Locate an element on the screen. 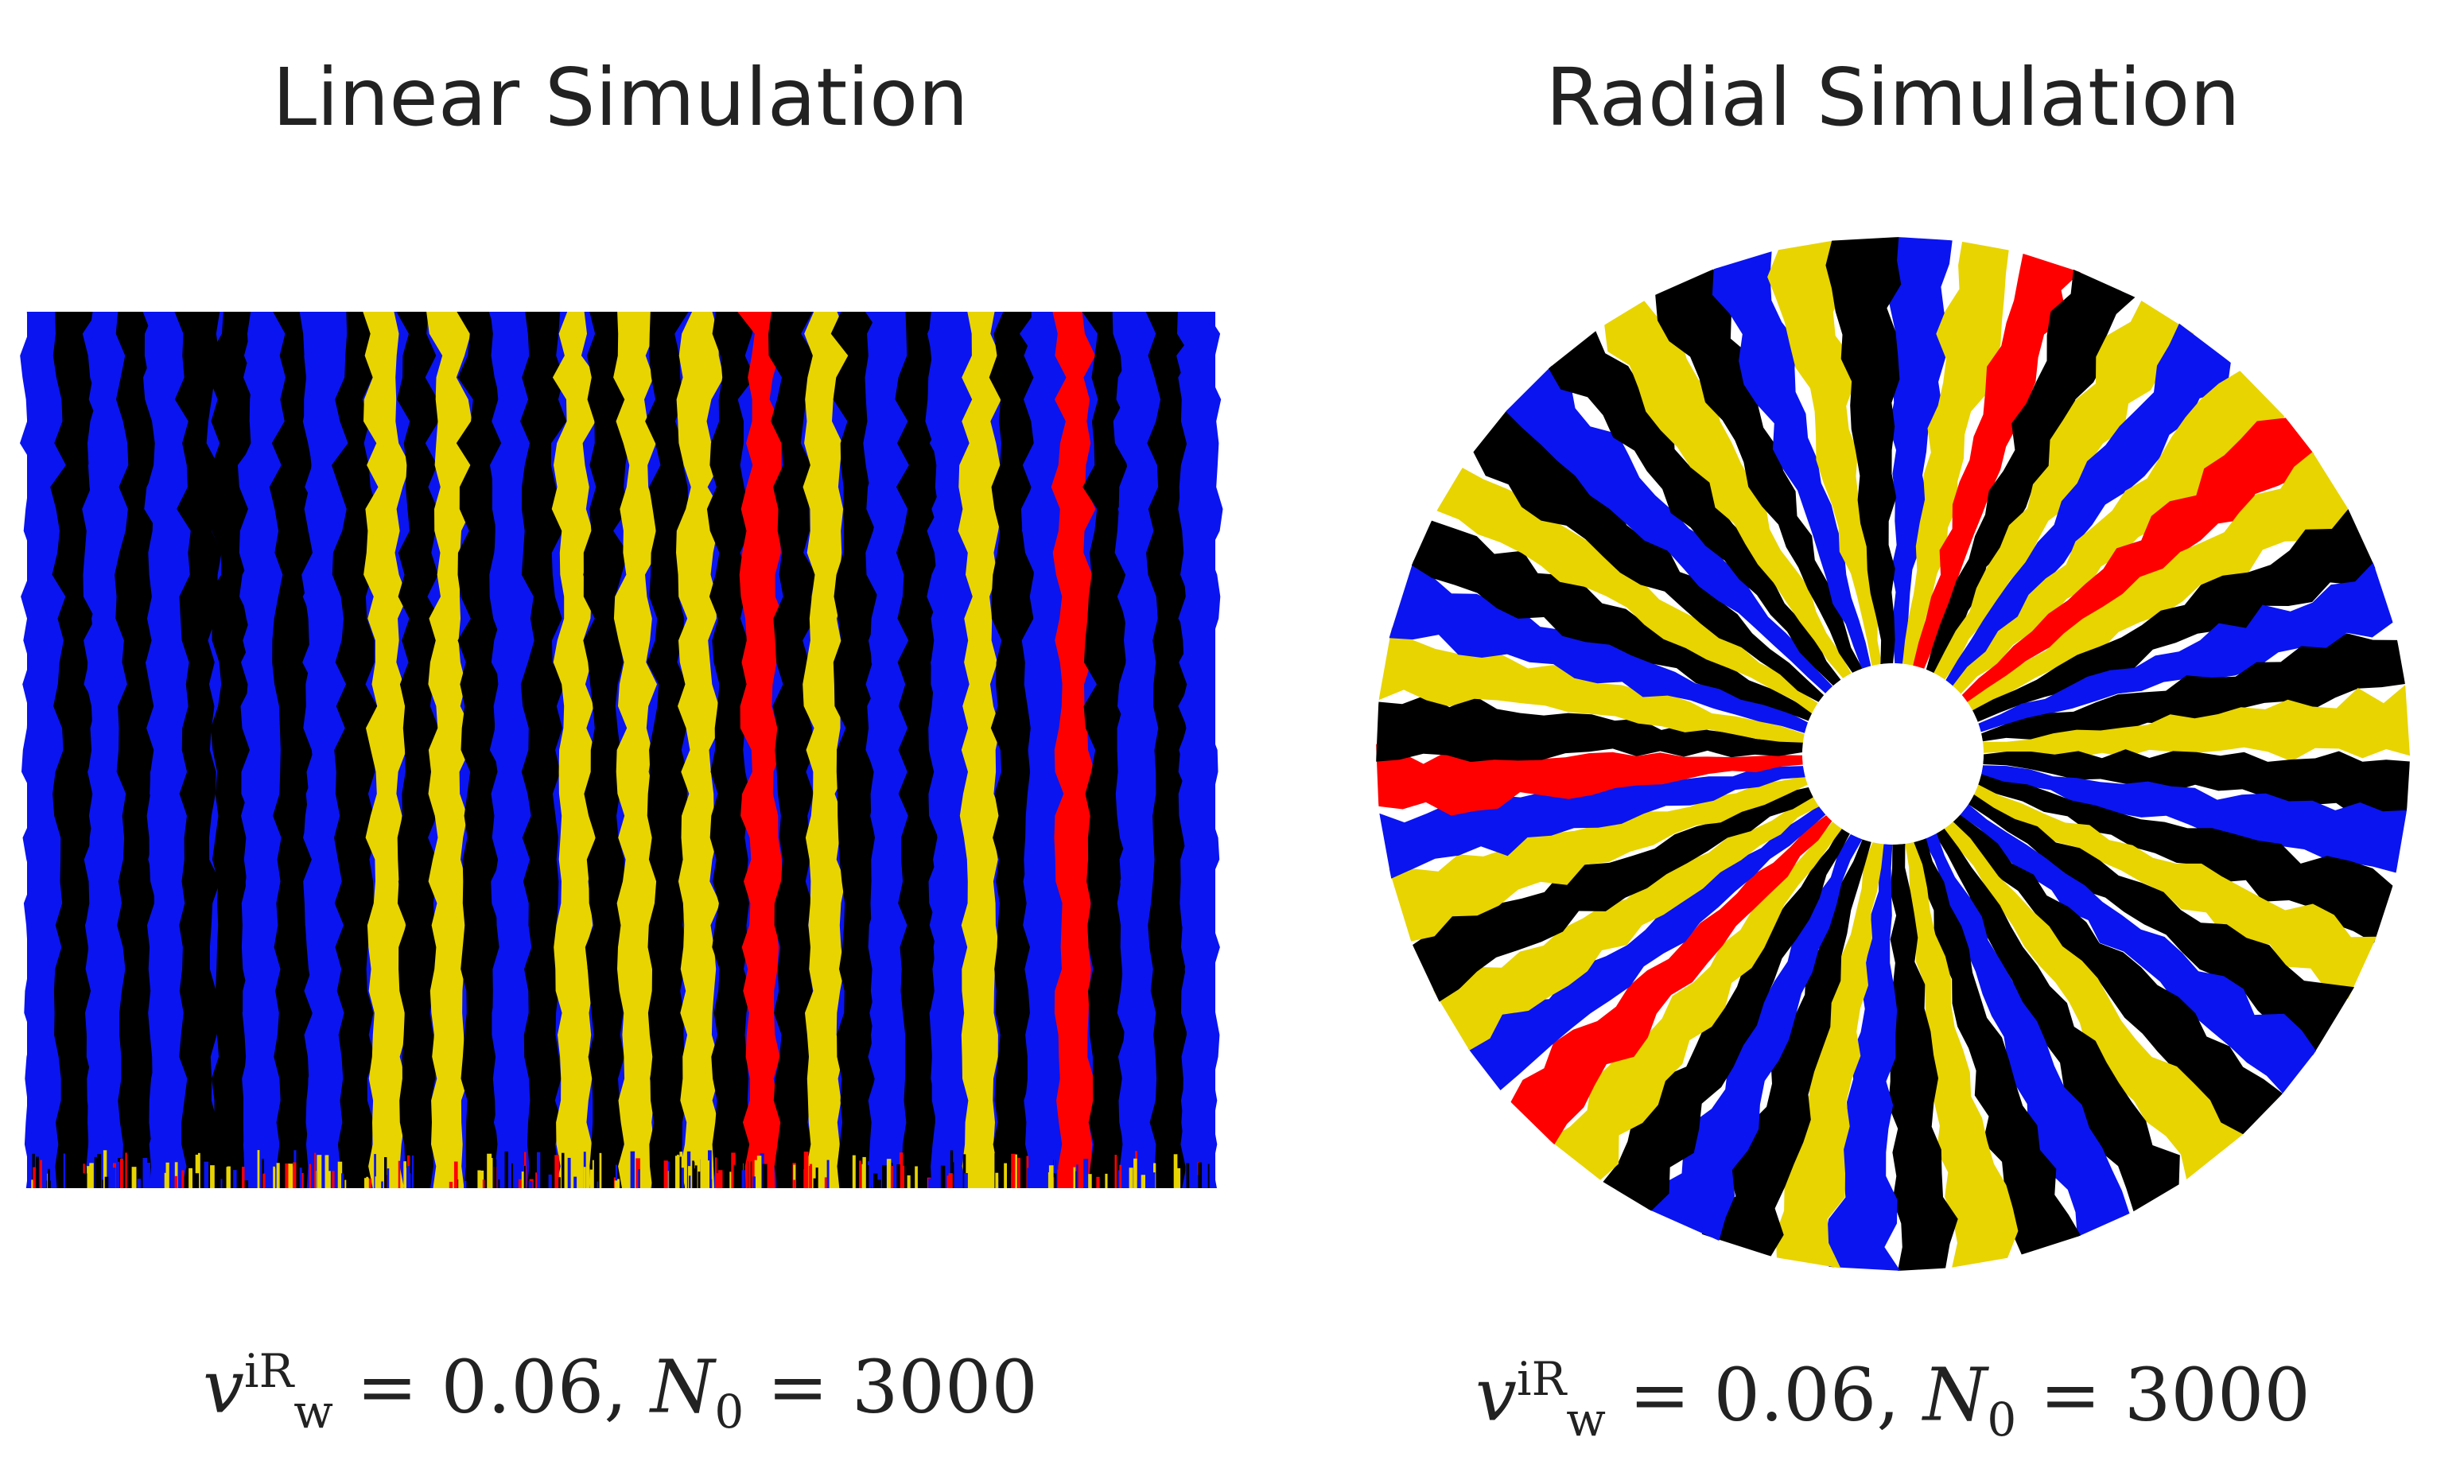  n-symbol: N is located at coordinates (682, 1387).